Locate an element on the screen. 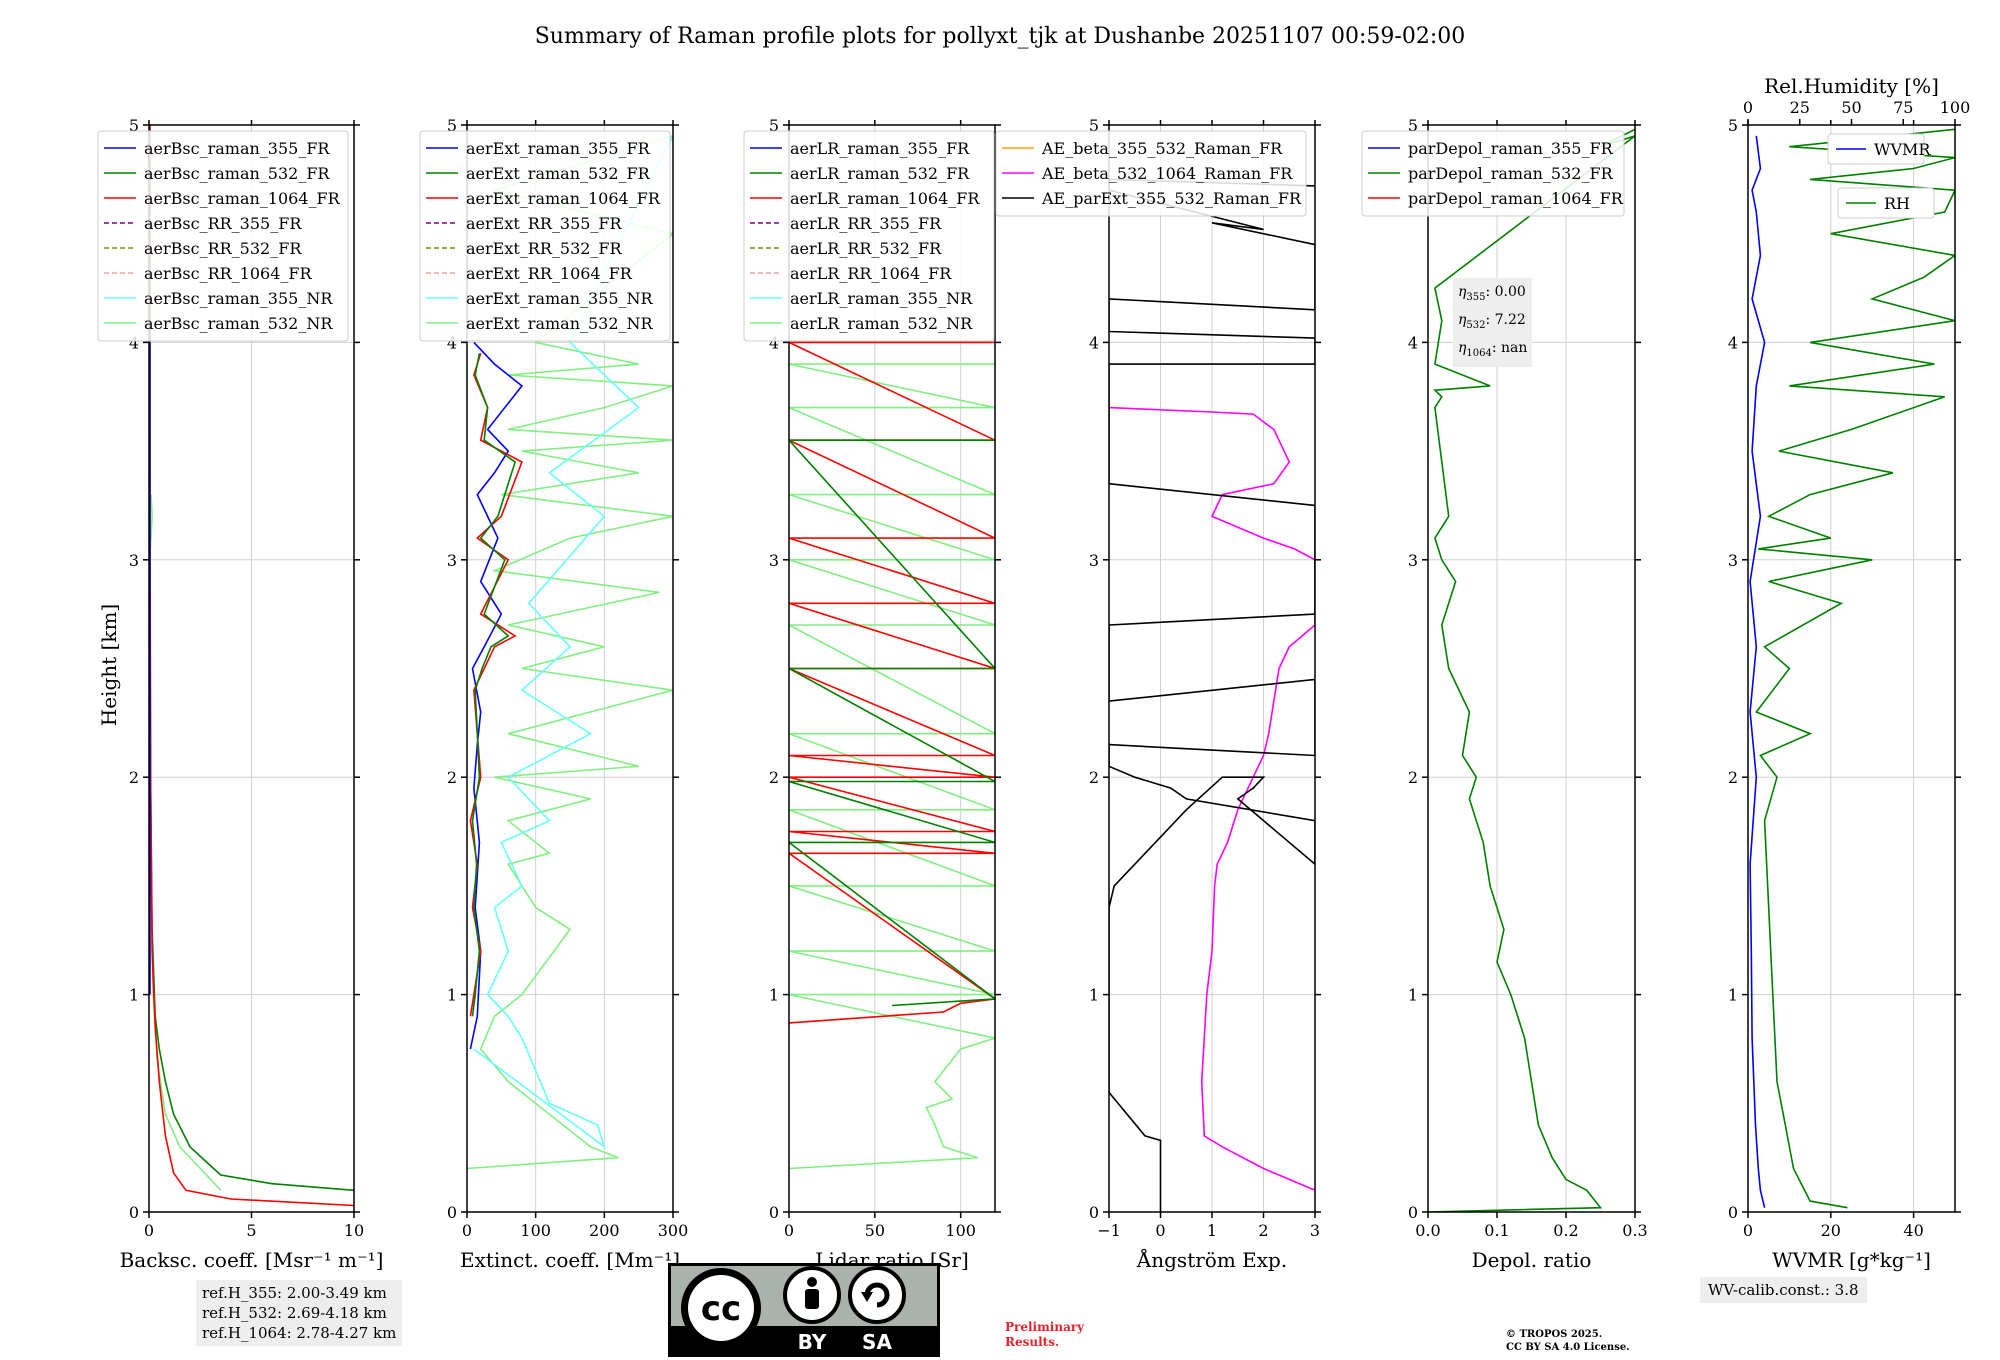 The image size is (2000, 1360). legend-label: parDepol_raman_1064_FR is located at coordinates (1516, 198).